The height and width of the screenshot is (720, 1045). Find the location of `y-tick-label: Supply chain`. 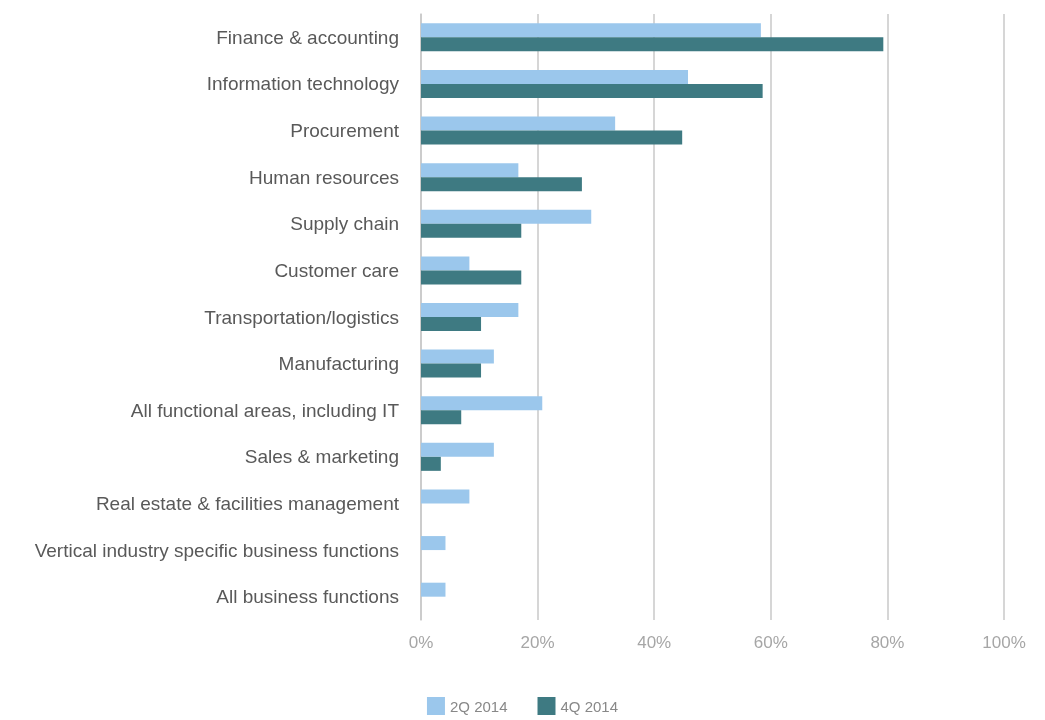

y-tick-label: Supply chain is located at coordinates (344, 224).